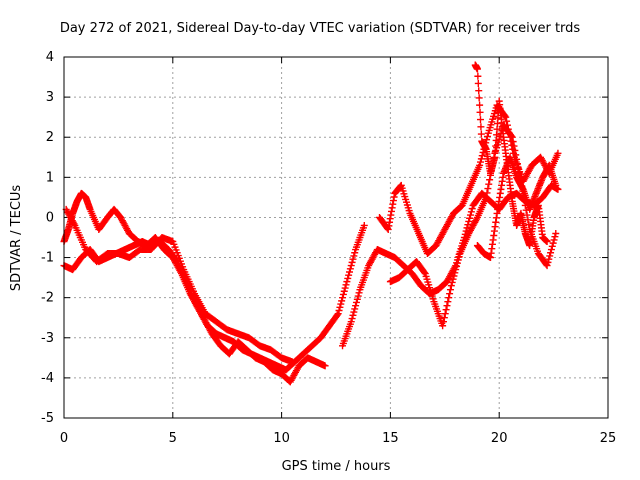  Describe the element at coordinates (390, 438) in the screenshot. I see `x-tick-label: 15` at that location.